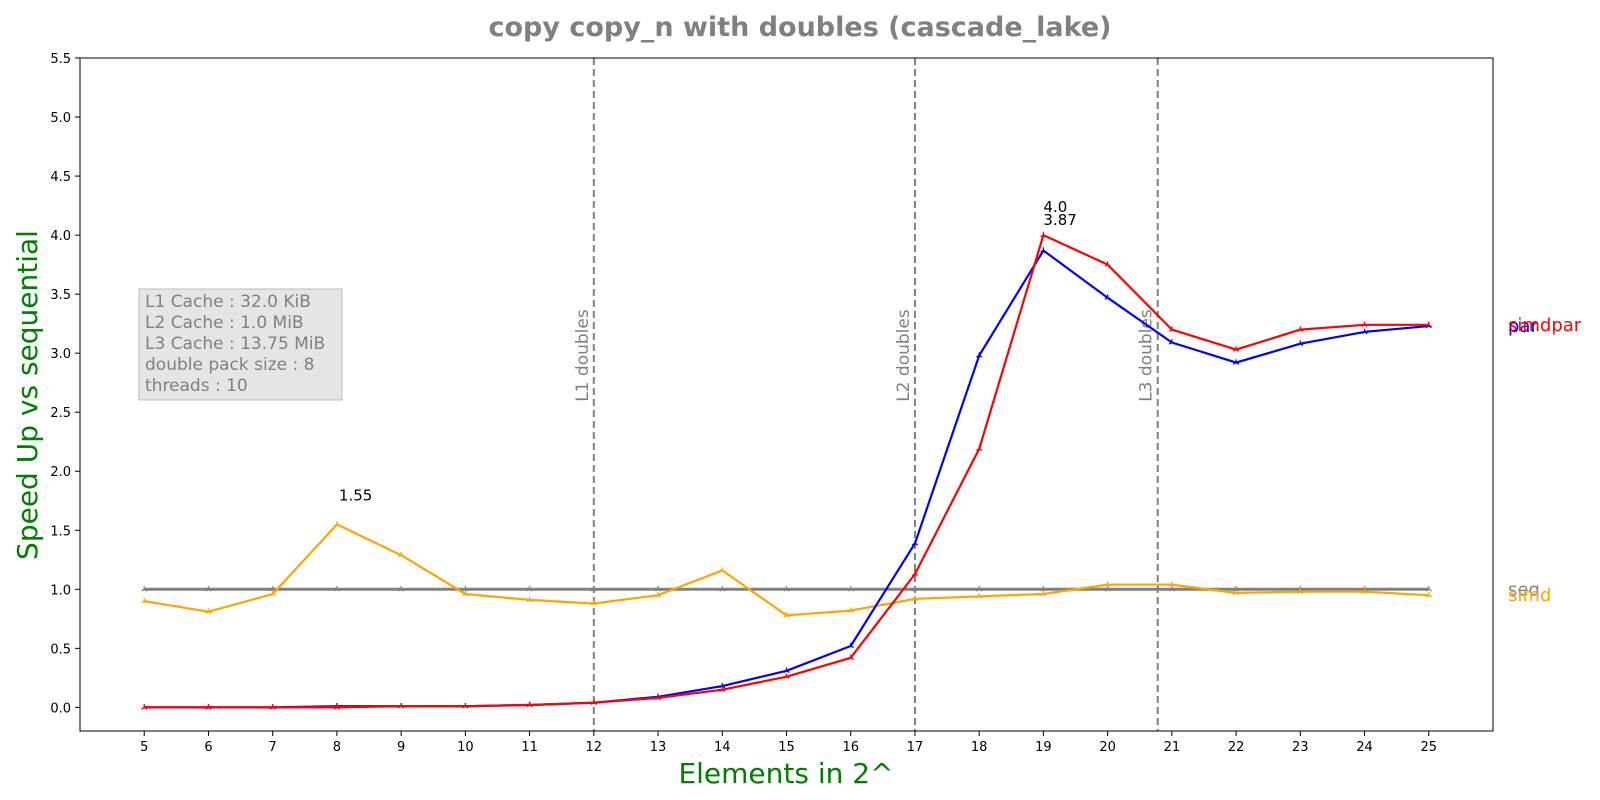 This screenshot has width=1600, height=800. Describe the element at coordinates (1364, 747) in the screenshot. I see `x-tick-label: 24` at that location.